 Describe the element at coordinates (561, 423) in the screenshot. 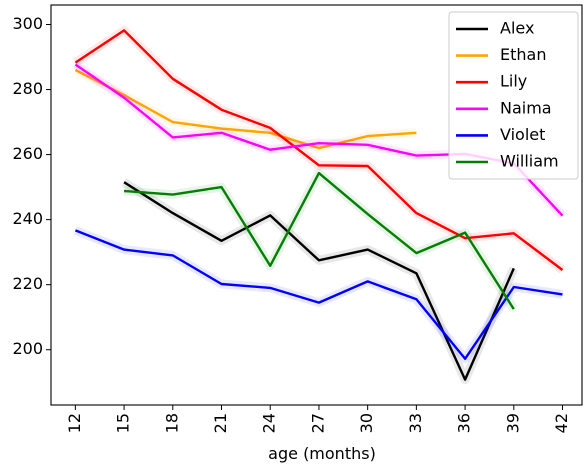

I see `x-tick-label: 42` at that location.